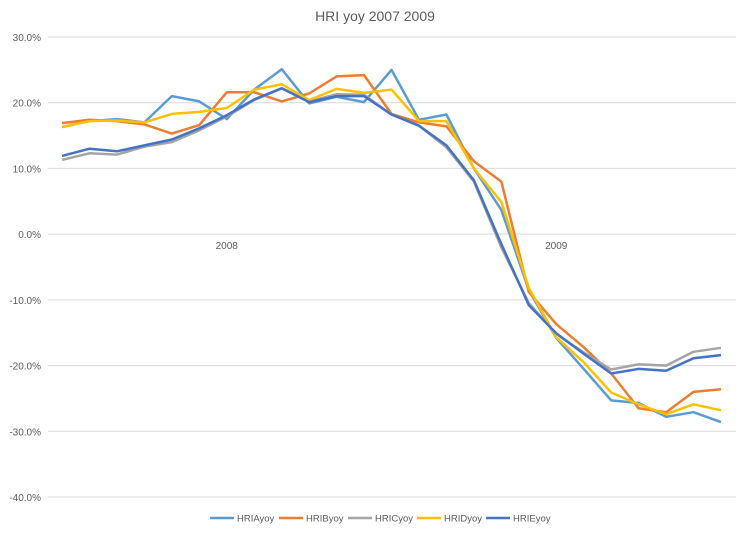 The width and height of the screenshot is (740, 533). I want to click on y-tick-label: -40.0%, so click(25, 498).